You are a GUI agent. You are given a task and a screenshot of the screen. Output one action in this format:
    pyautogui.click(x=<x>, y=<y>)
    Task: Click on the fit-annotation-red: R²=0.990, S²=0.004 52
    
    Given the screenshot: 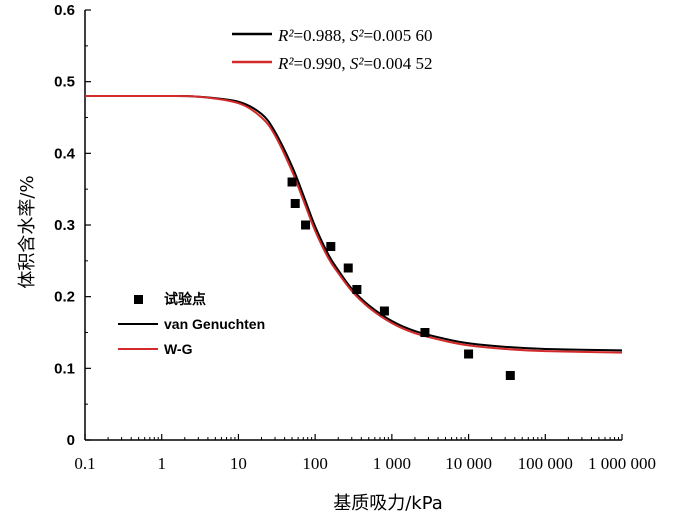 What is the action you would take?
    pyautogui.click(x=332, y=63)
    